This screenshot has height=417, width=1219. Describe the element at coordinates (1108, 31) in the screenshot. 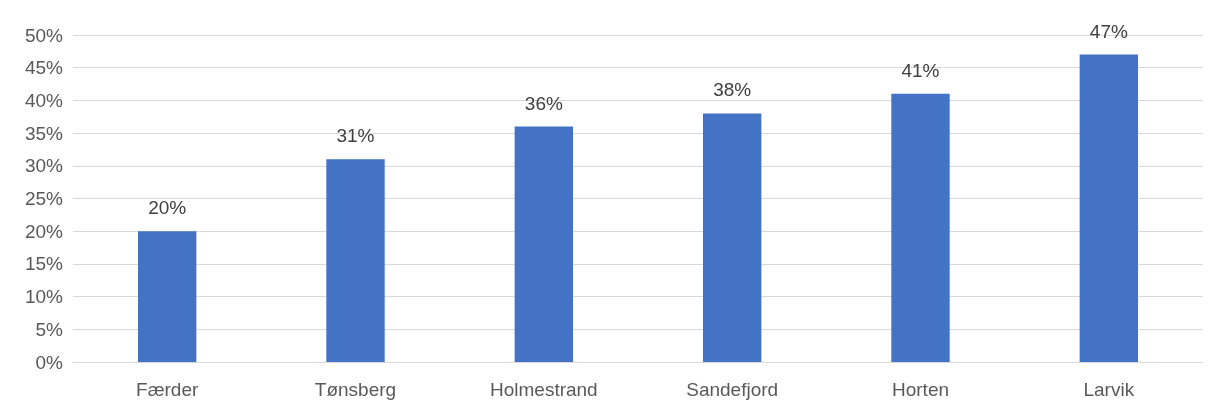

I see `data-label: 47%` at that location.